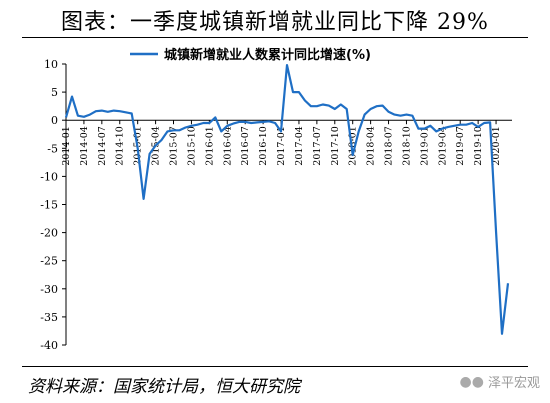 The height and width of the screenshot is (403, 550). What do you see at coordinates (275, 366) in the screenshot?
I see `source-divider` at bounding box center [275, 366].